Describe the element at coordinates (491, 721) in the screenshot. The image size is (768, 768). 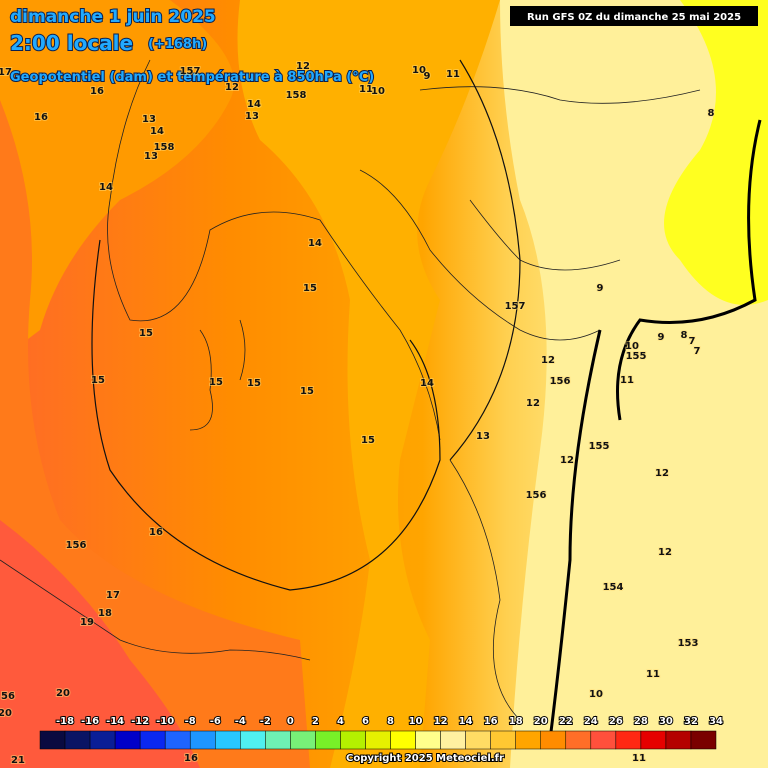
I see `legend-tick: 16` at that location.